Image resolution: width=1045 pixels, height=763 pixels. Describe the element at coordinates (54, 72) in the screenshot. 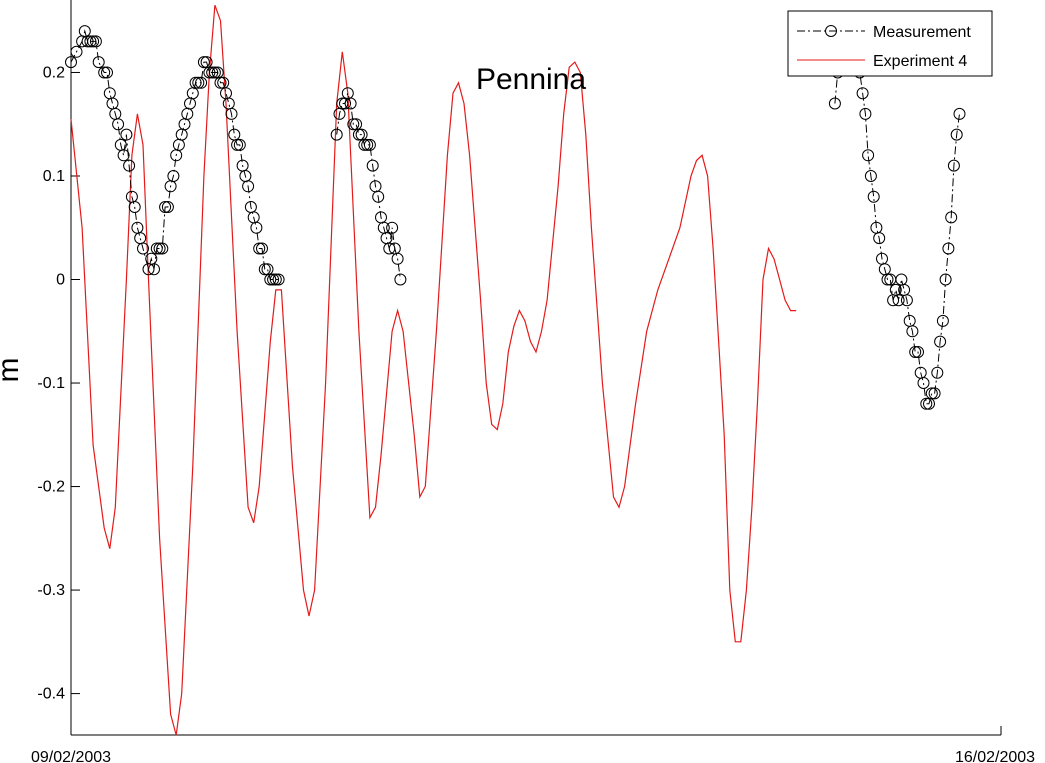

I see `y-tick-label: 0.2` at that location.